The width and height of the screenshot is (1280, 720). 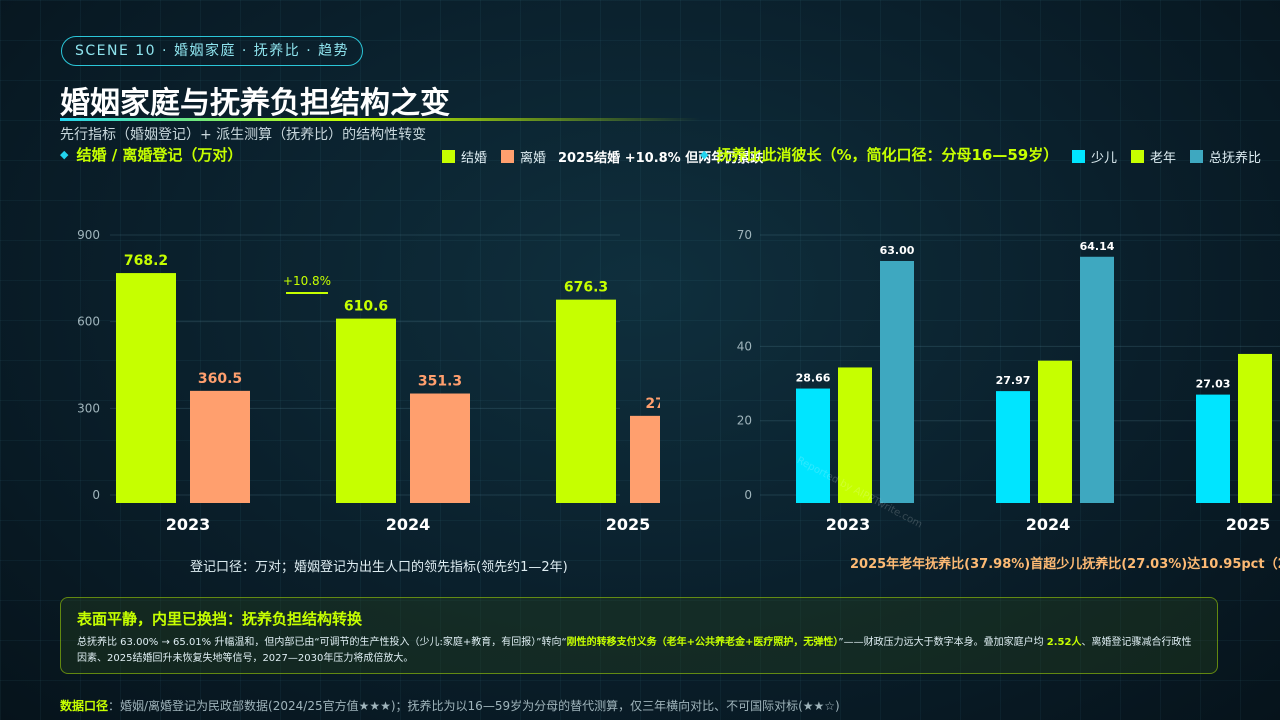 I want to click on bar-2023-结婚, so click(x=146, y=388).